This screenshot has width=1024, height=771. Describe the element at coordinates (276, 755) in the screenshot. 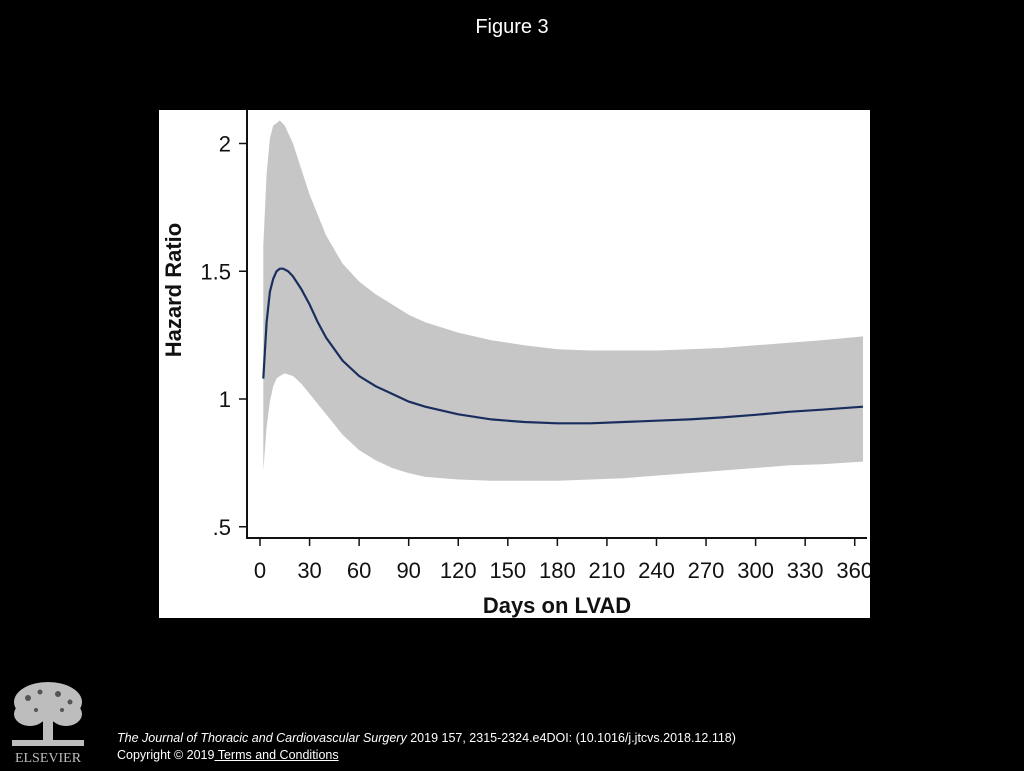

I see `terms-and-conditions-link: Terms and Conditions` at that location.